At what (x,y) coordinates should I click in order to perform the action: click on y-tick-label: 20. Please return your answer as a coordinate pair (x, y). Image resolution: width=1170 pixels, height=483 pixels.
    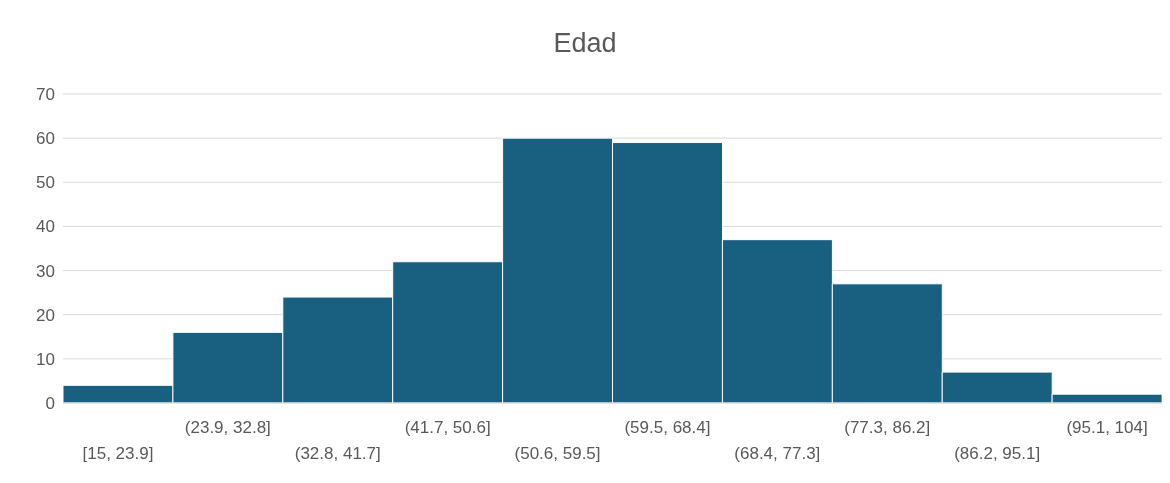
    Looking at the image, I should click on (45, 315).